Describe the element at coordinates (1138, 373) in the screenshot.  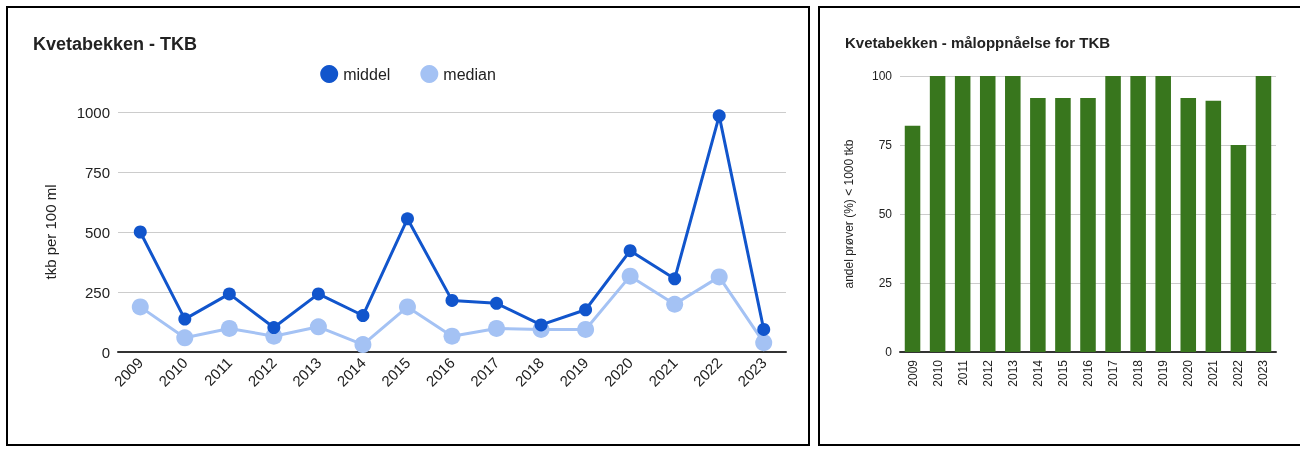
I see `x-tick-label: 2018` at that location.